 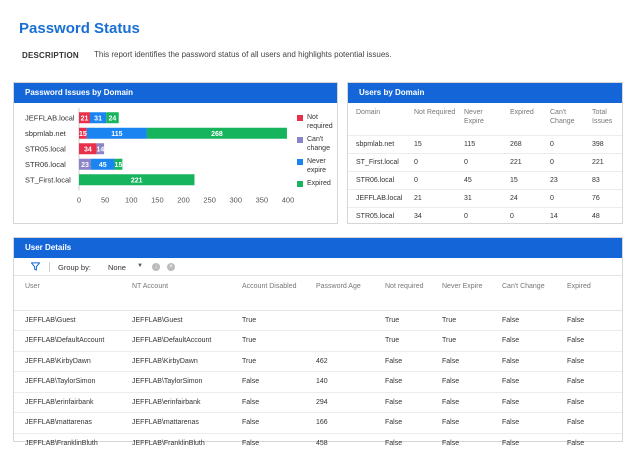 What do you see at coordinates (377, 215) in the screenshot?
I see `table-cell: STR05.local` at bounding box center [377, 215].